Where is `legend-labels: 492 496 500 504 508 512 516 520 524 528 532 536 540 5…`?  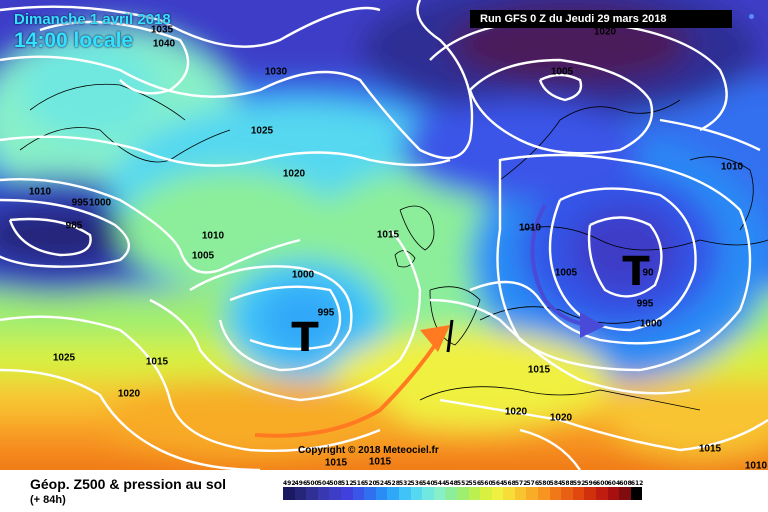
legend-labels: 492 496 500 504 508 512 516 520 524 528 532 536 540 5… is located at coordinates (463, 483).